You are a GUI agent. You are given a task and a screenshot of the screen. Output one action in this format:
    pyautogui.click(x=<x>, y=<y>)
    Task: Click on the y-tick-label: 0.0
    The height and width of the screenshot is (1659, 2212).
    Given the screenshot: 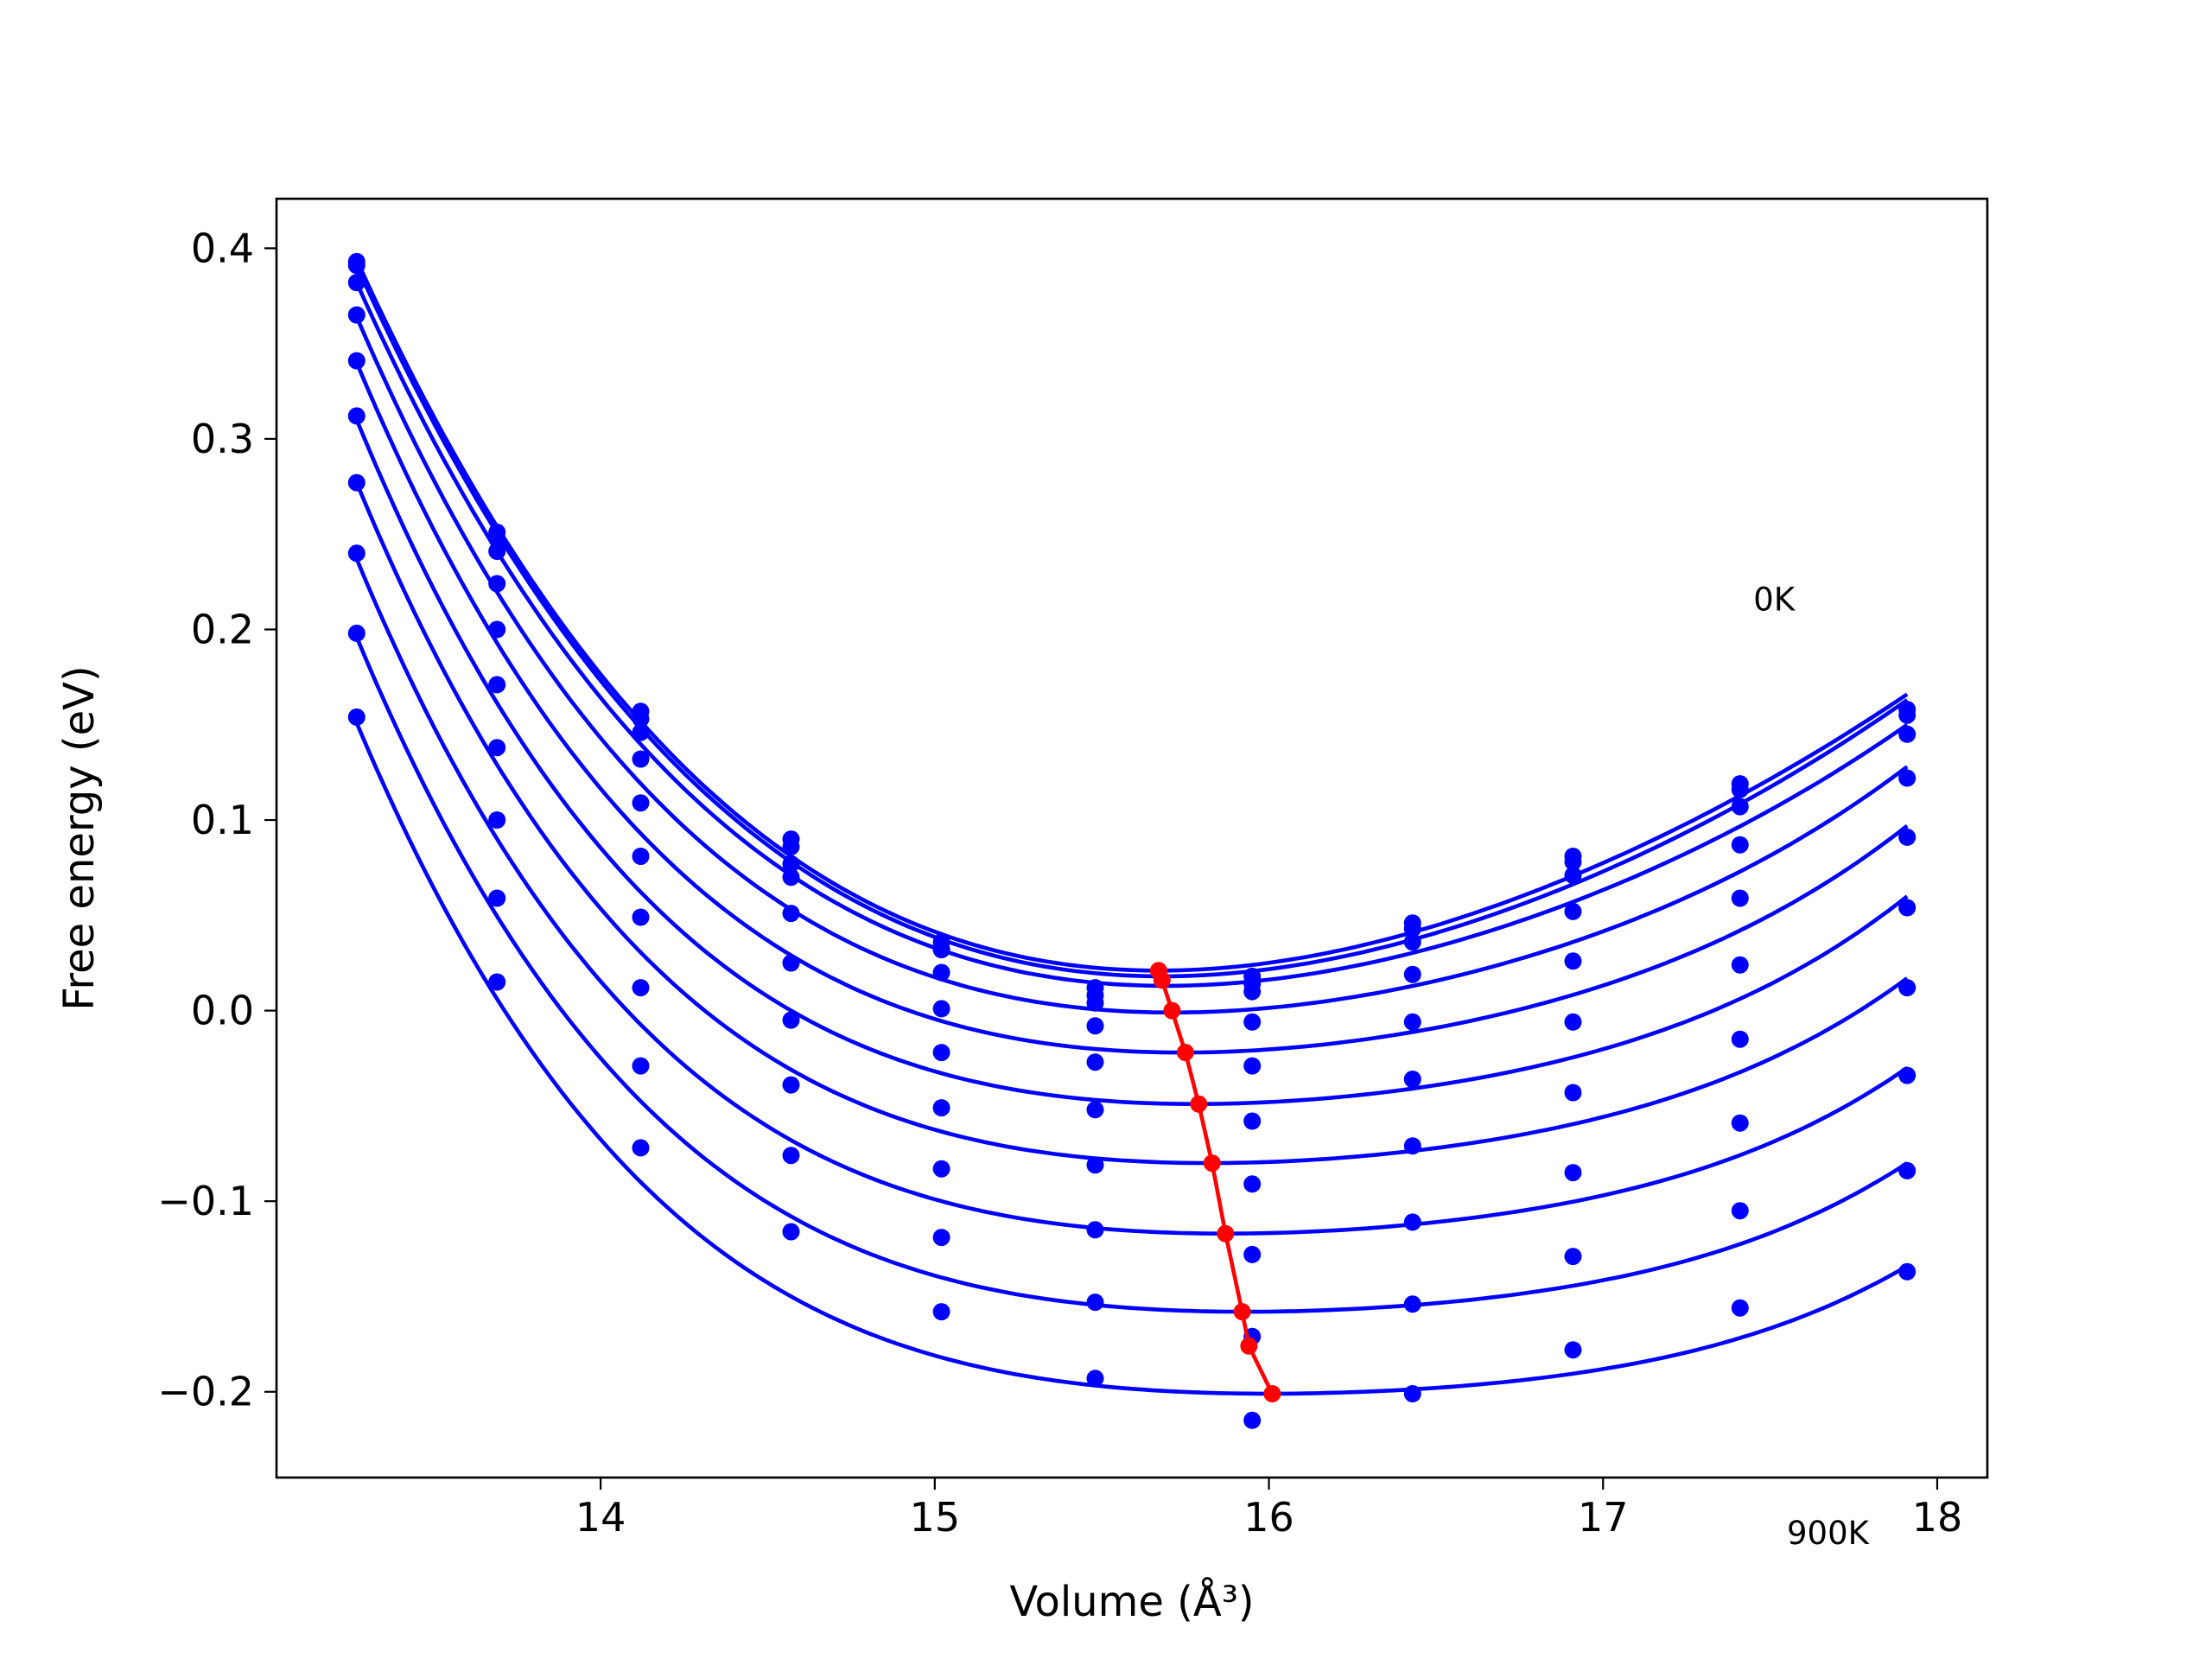 What is the action you would take?
    pyautogui.click(x=222, y=1011)
    